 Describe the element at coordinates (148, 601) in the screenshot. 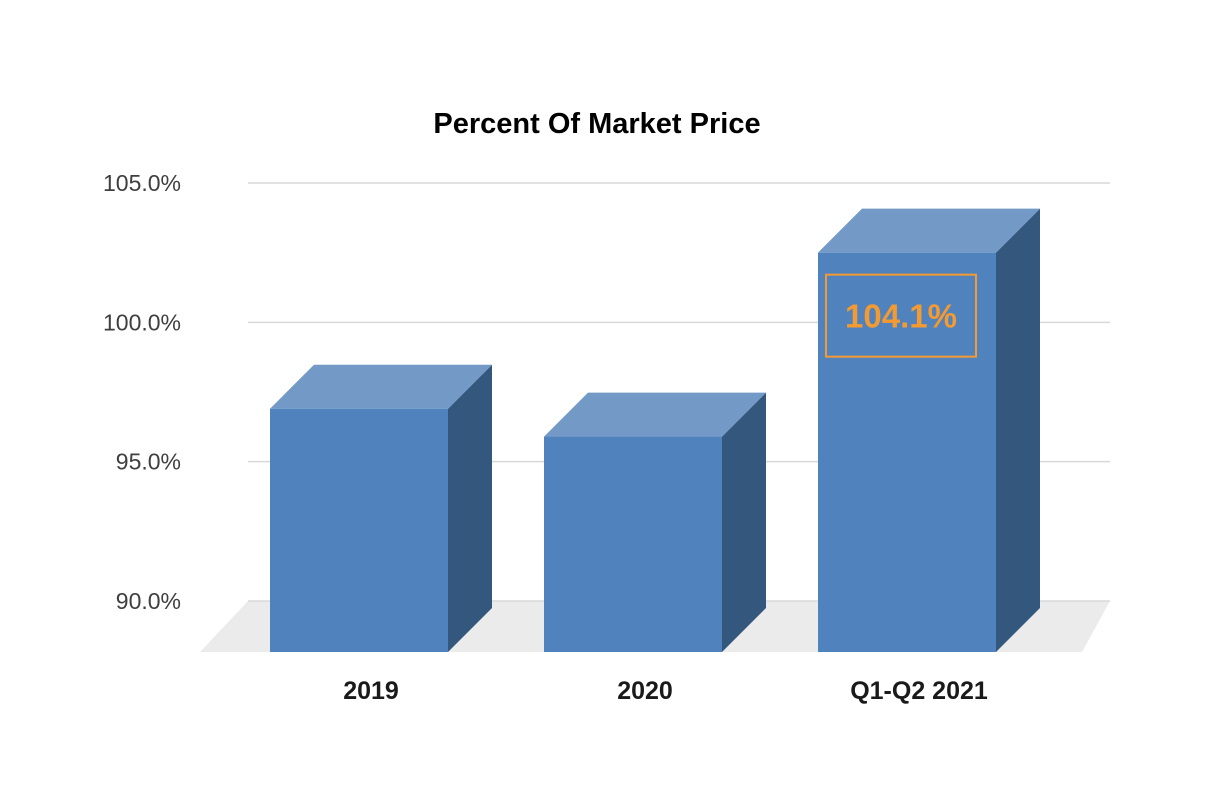

I see `y-tick-label: 90.0%` at that location.